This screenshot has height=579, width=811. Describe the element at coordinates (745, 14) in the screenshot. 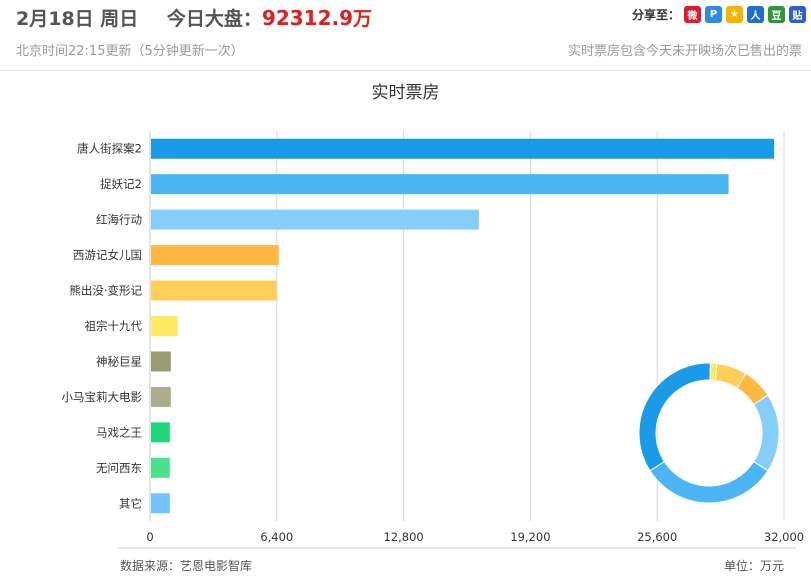

I see `share-icons: 微 P ★ 人豆贴` at that location.